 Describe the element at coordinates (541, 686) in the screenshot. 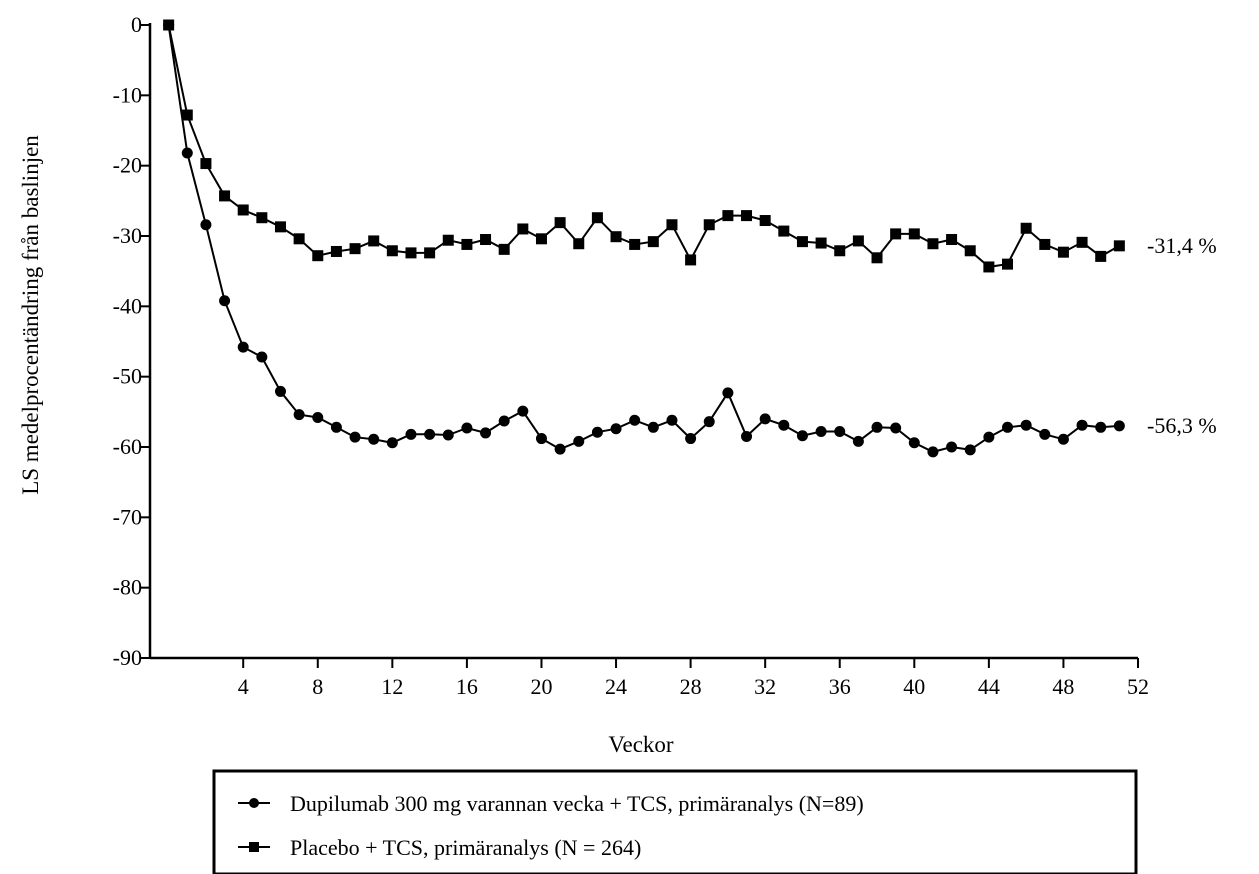

I see `x-tick-label: 20` at that location.